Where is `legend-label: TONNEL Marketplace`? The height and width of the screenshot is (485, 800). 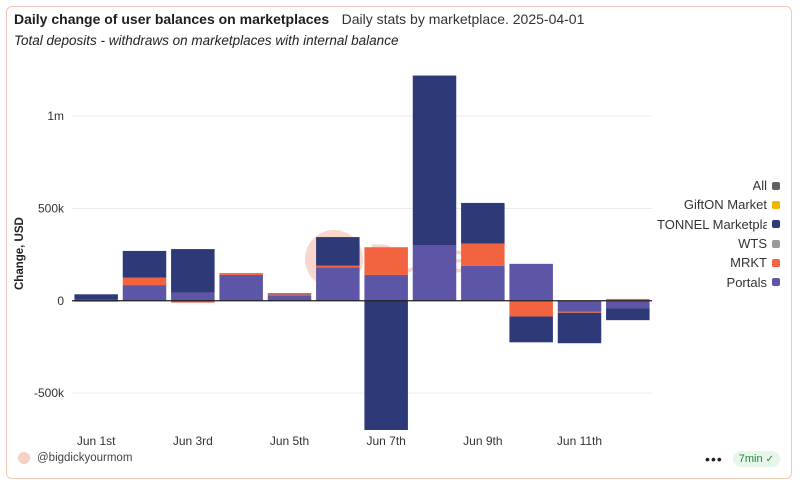 legend-label: TONNEL Marketplace is located at coordinates (712, 224).